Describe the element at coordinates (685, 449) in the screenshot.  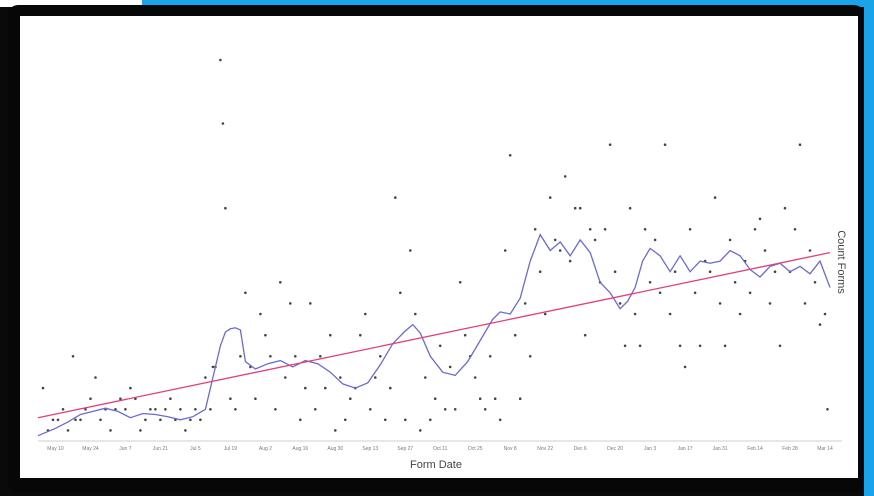
I see `x-tick-label-18: Jan 17` at that location.